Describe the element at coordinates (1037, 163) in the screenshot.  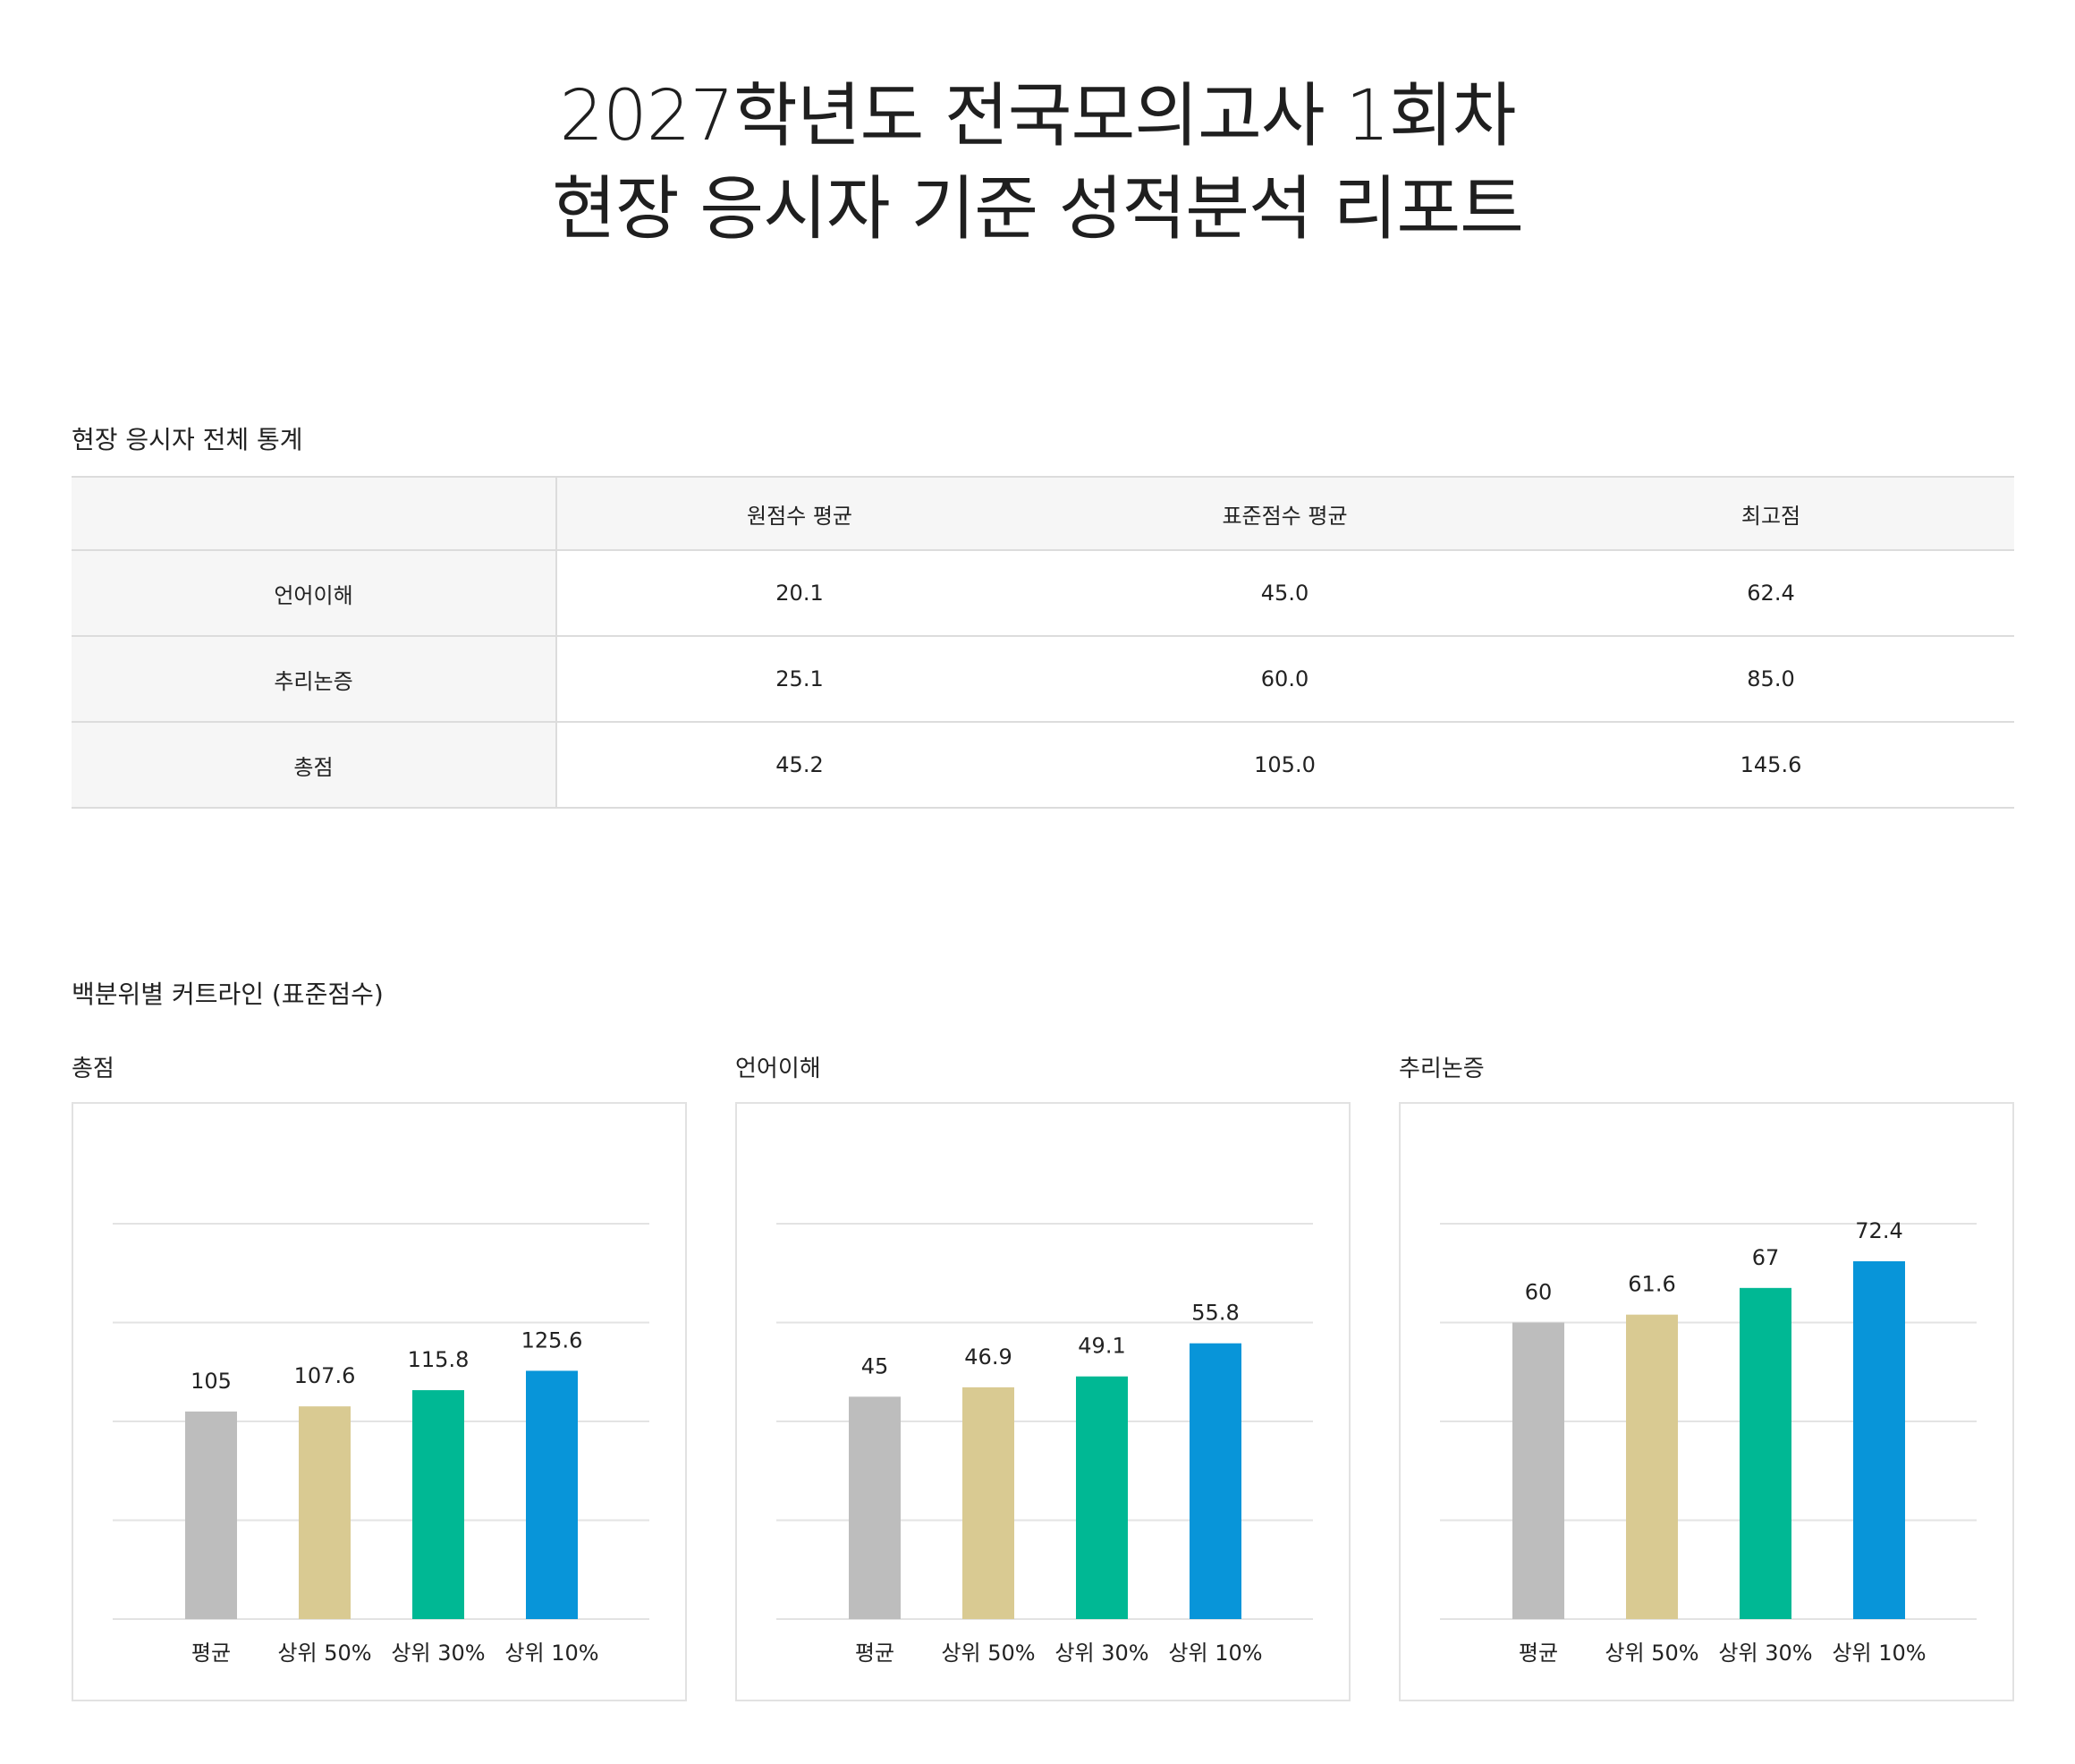
I see `page-title: 2027학년도 전국모의고사 1회차 현장 응시자 기준 성적분석 리포트` at that location.